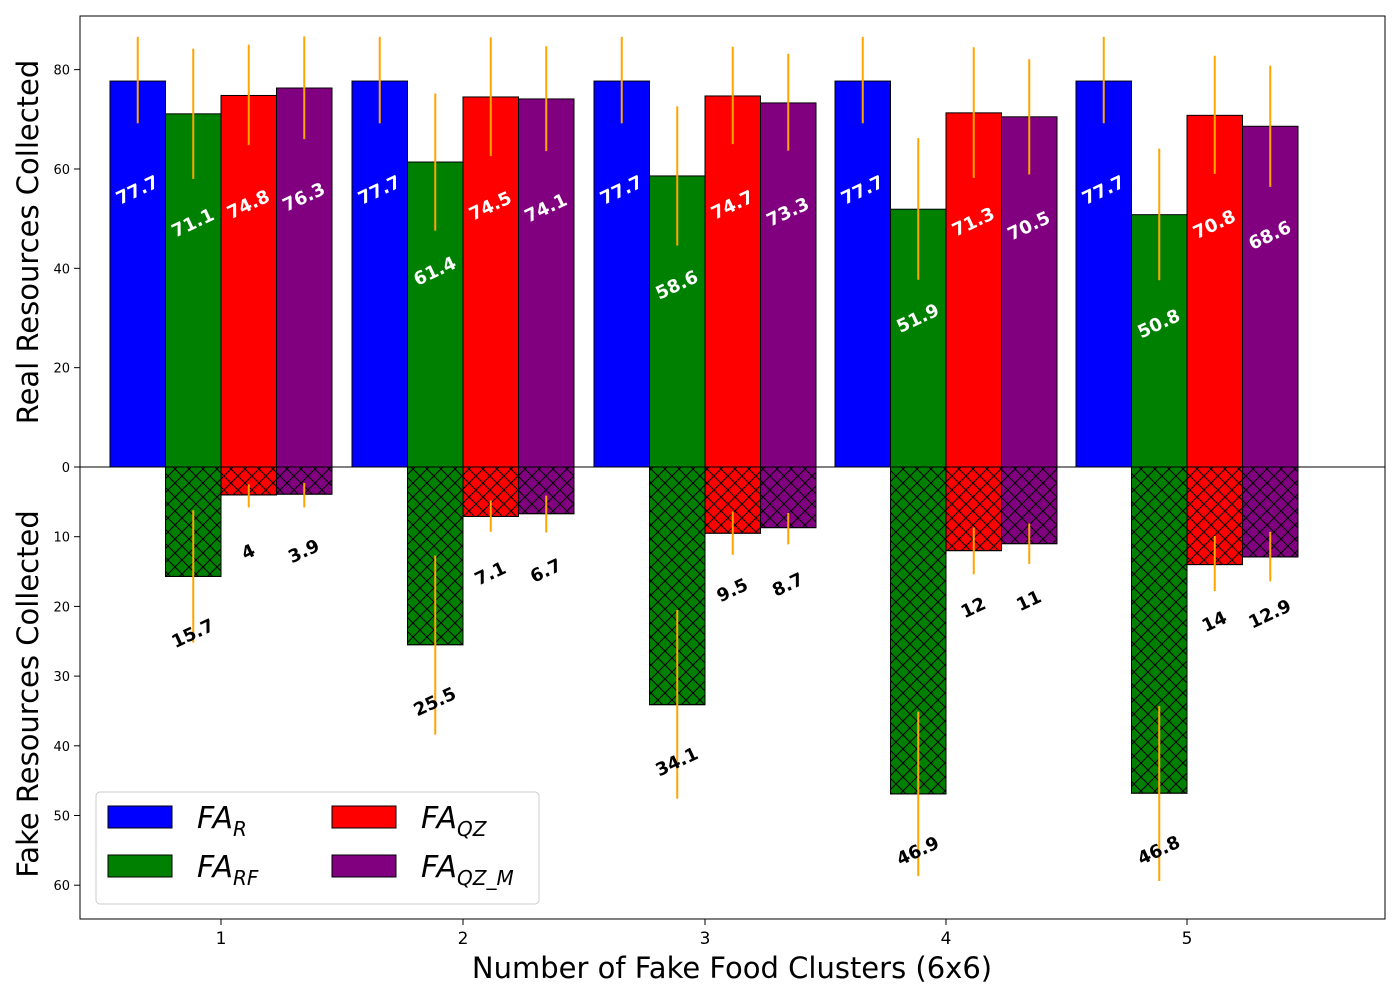 The width and height of the screenshot is (1400, 1000). Describe the element at coordinates (28, 693) in the screenshot. I see `y-axis-title-bottom: Fake Resources Collected` at that location.